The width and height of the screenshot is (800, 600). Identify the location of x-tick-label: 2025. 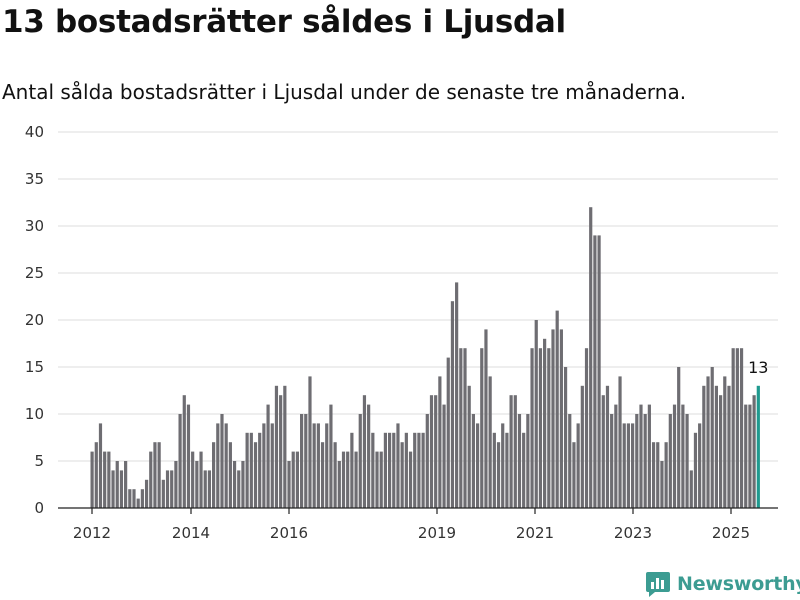
(731, 533).